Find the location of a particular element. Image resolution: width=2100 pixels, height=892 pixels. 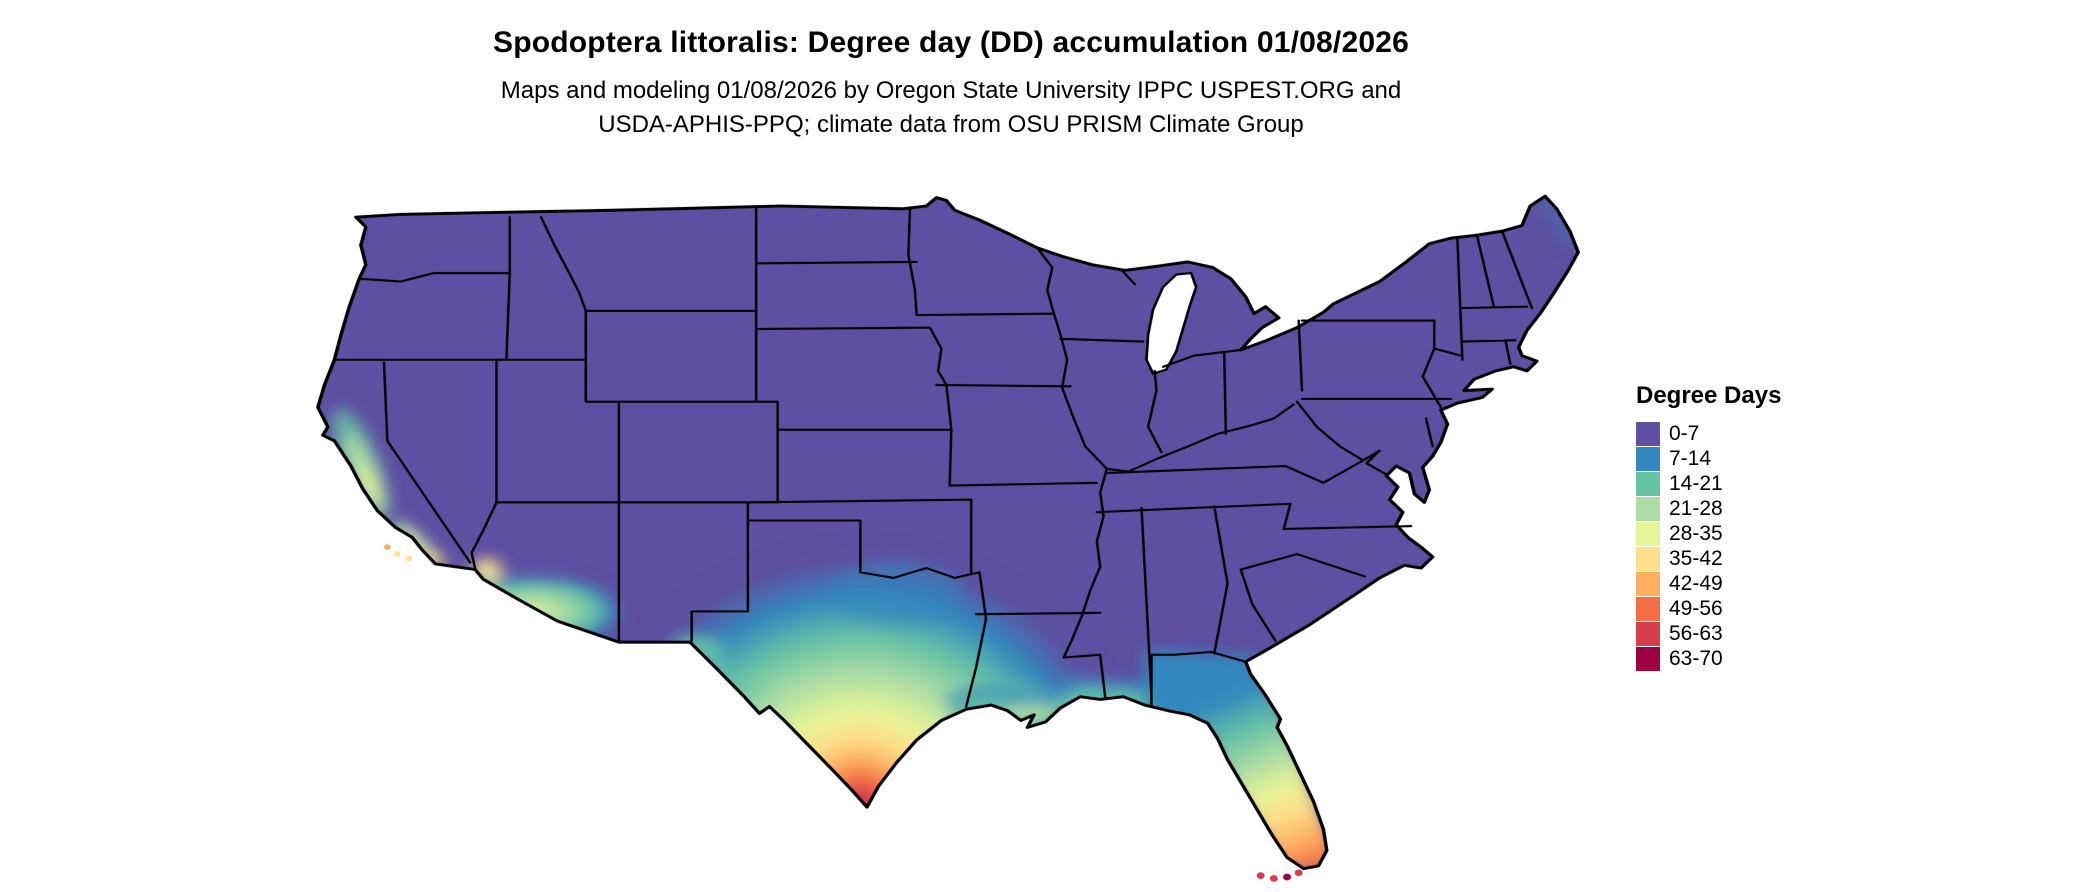

north-texas-blue is located at coordinates (896, 595).